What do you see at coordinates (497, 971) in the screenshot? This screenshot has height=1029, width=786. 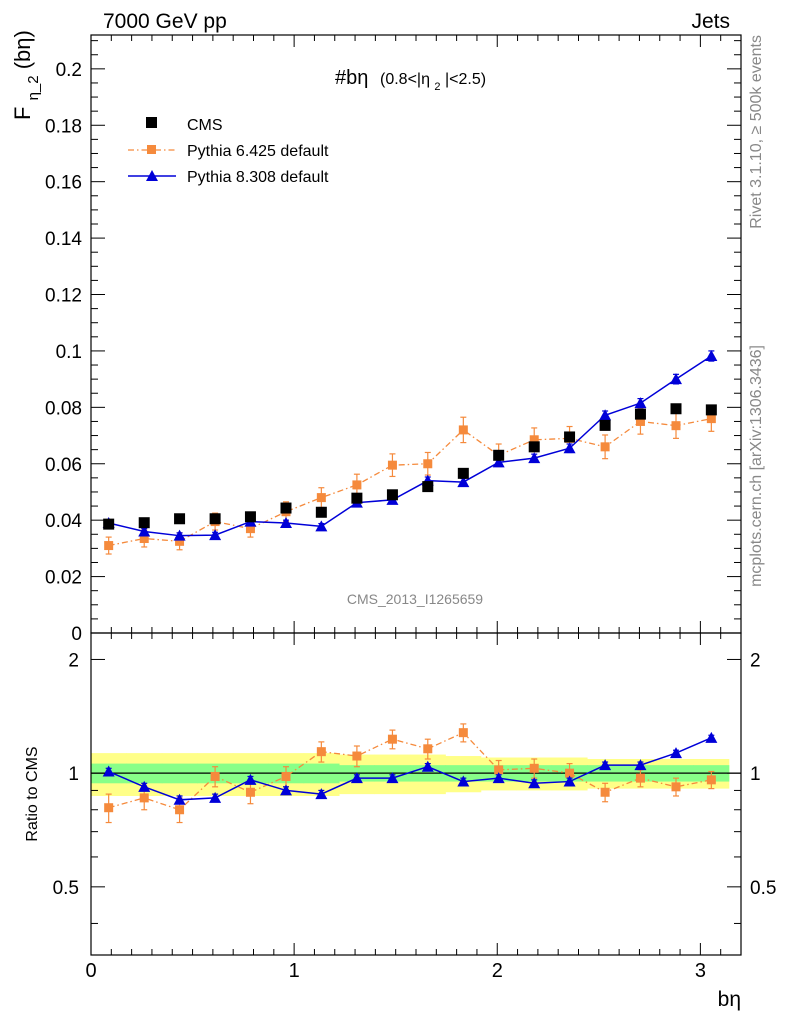 I see `x-tick-label: 2` at bounding box center [497, 971].